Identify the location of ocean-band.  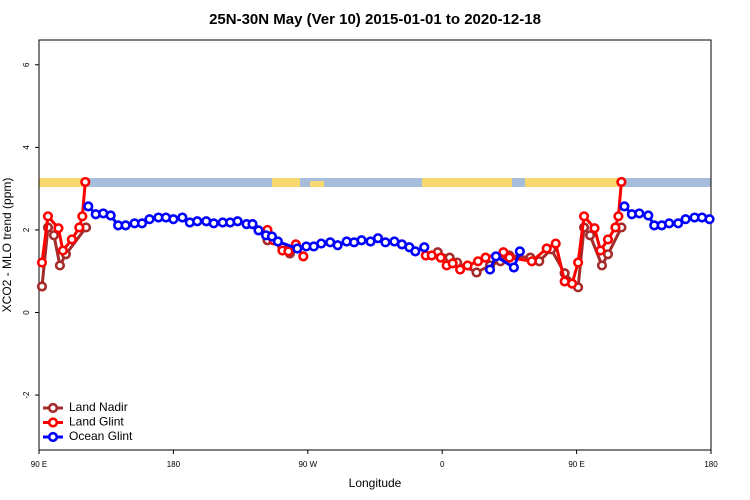
(375, 182).